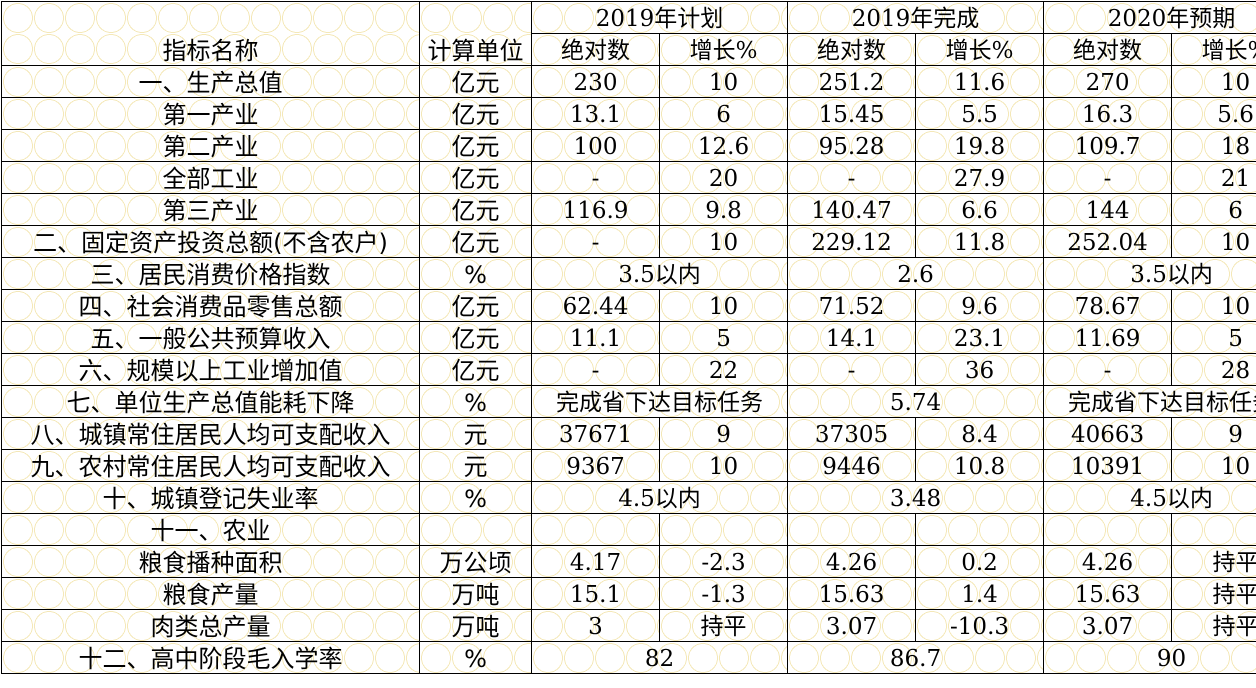  I want to click on table-row: 第二产业 亿元 100 12.6 95.28 19.8 109.7 18, so click(628, 145).